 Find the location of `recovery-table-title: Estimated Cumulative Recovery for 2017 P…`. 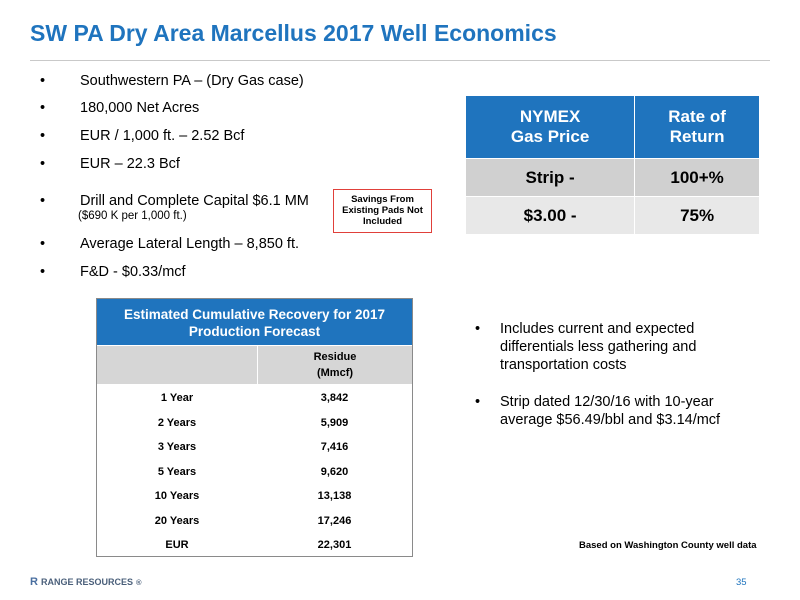

recovery-table-title: Estimated Cumulative Recovery for 2017 P… is located at coordinates (254, 322).